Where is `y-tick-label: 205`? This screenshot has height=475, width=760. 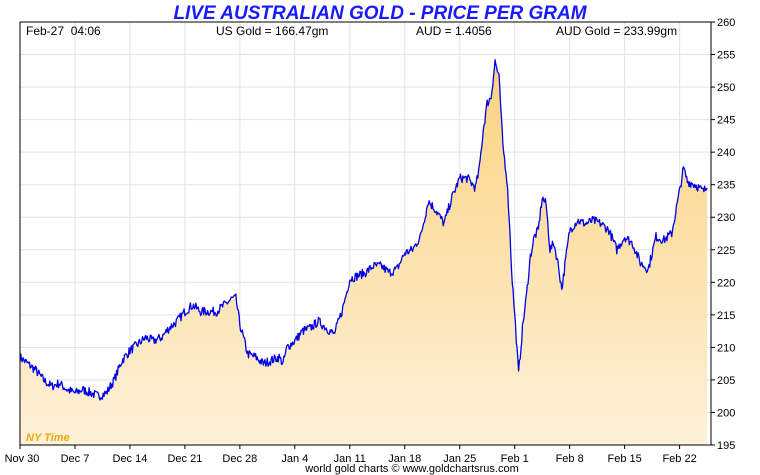 y-tick-label: 205 is located at coordinates (726, 381).